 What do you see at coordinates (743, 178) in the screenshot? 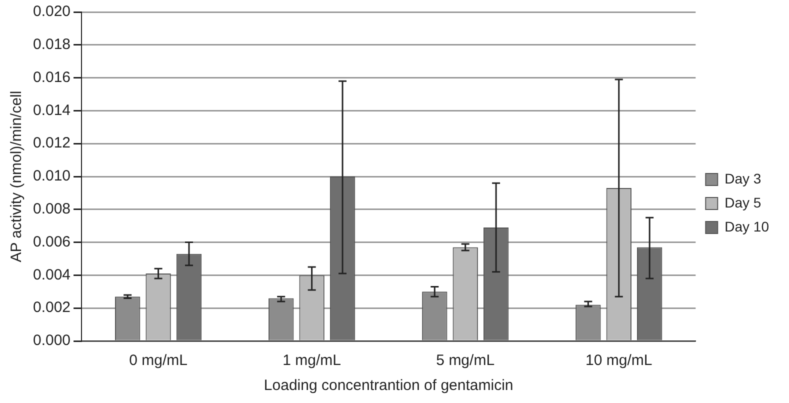
I see `legend-label: Day 3` at bounding box center [743, 178].